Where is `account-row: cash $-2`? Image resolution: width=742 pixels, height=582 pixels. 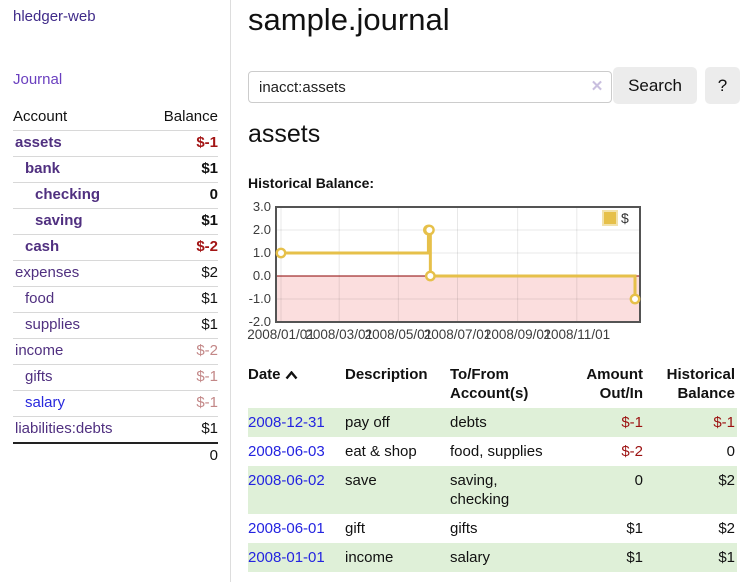 account-row: cash $-2 is located at coordinates (115, 247).